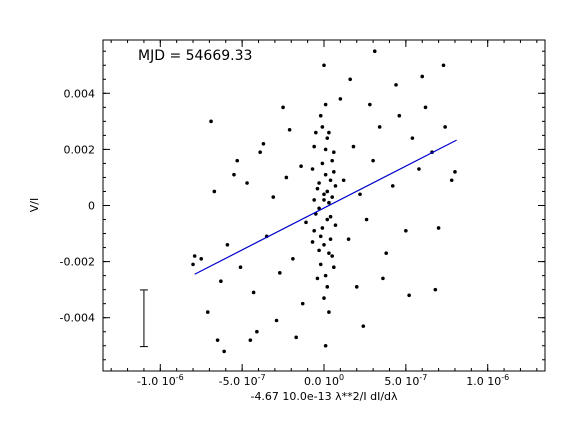  What do you see at coordinates (77, 318) in the screenshot?
I see `y-tick-label: -0.004` at bounding box center [77, 318].